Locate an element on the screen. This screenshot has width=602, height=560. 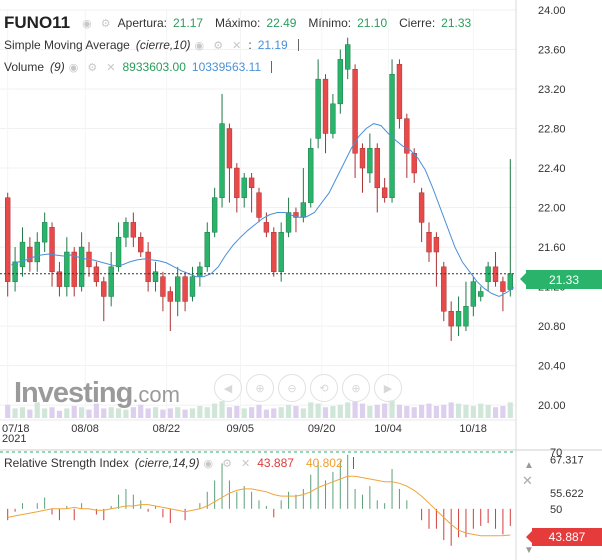
low-label: Mínimo: is located at coordinates (330, 23).